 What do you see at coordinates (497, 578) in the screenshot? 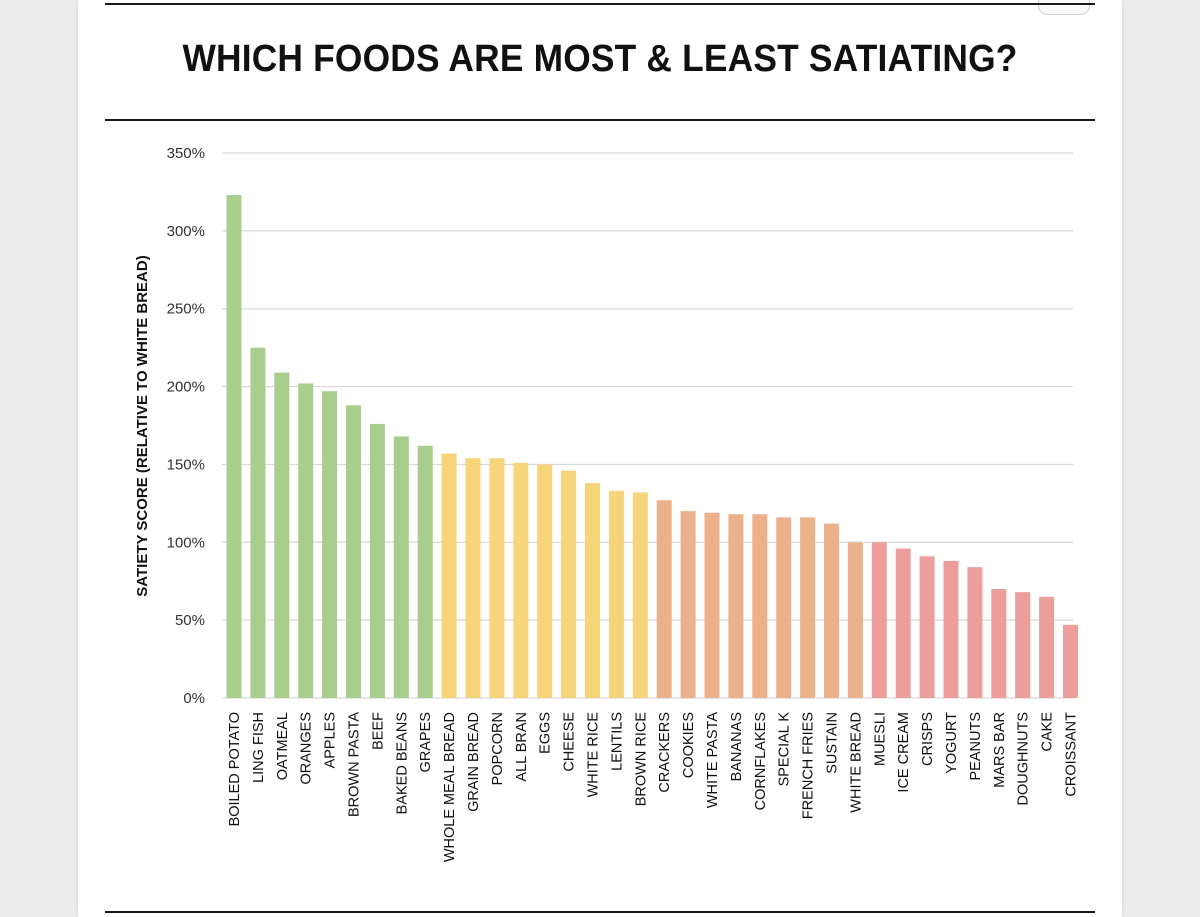
I see `bar-popcorn` at bounding box center [497, 578].